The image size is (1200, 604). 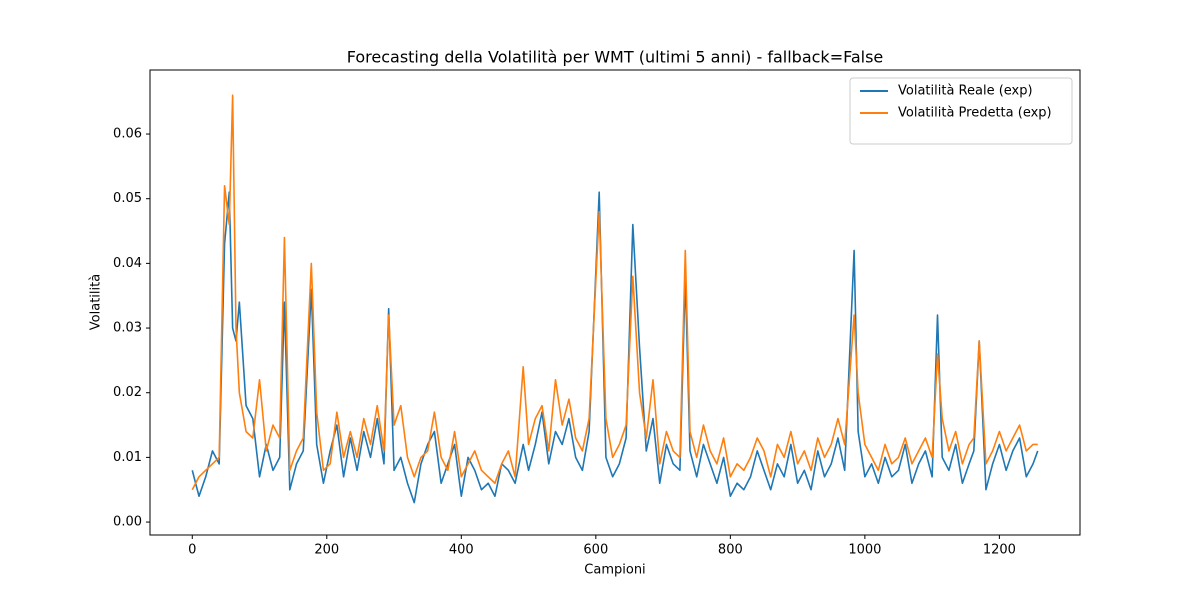 I want to click on x-tick-label: 1200, so click(x=999, y=550).